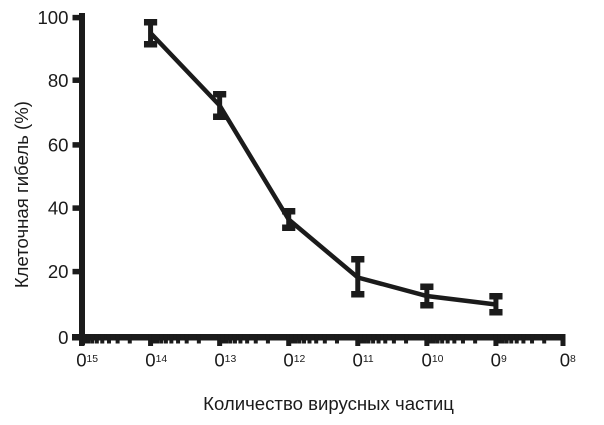  I want to click on svg-text: Количество вирусных частиц, so click(328, 403).